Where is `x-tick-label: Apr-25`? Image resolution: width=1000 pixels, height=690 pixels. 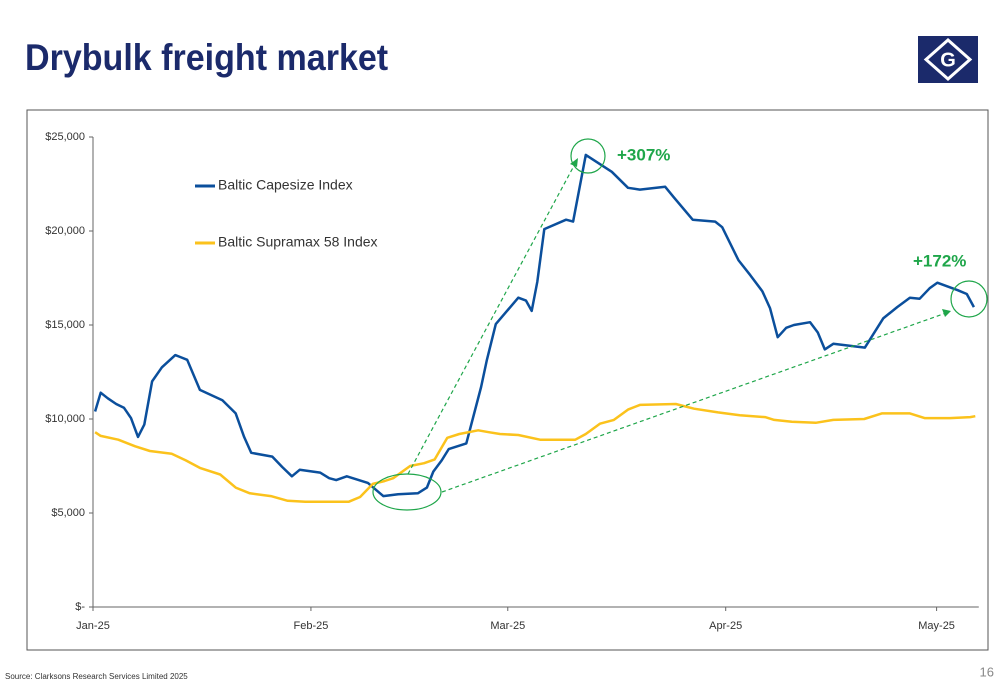
x-tick-label: Apr-25 is located at coordinates (725, 626).